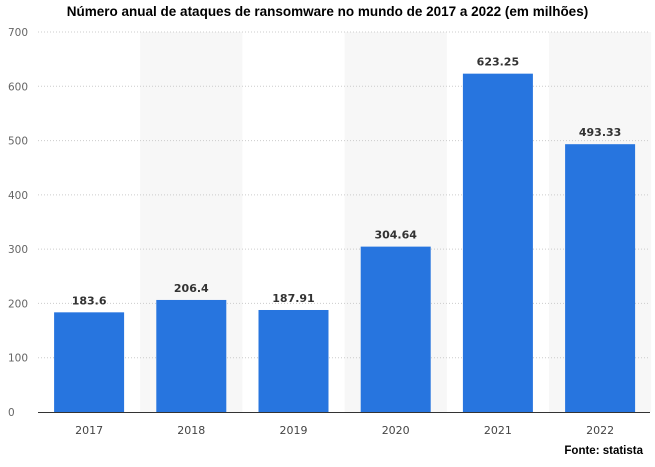 This screenshot has width=655, height=467. What do you see at coordinates (294, 430) in the screenshot?
I see `x-tick-label: 2019` at bounding box center [294, 430].